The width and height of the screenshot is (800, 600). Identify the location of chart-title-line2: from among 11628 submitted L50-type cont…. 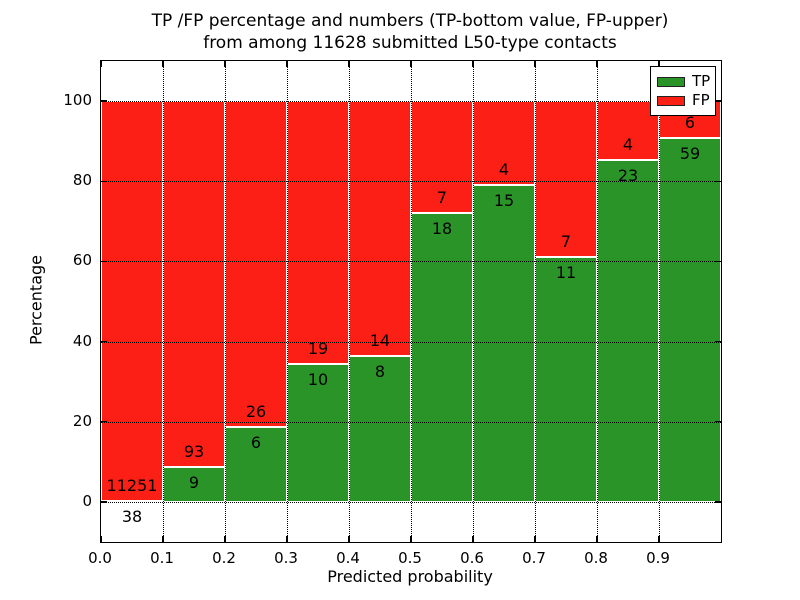
(410, 43).